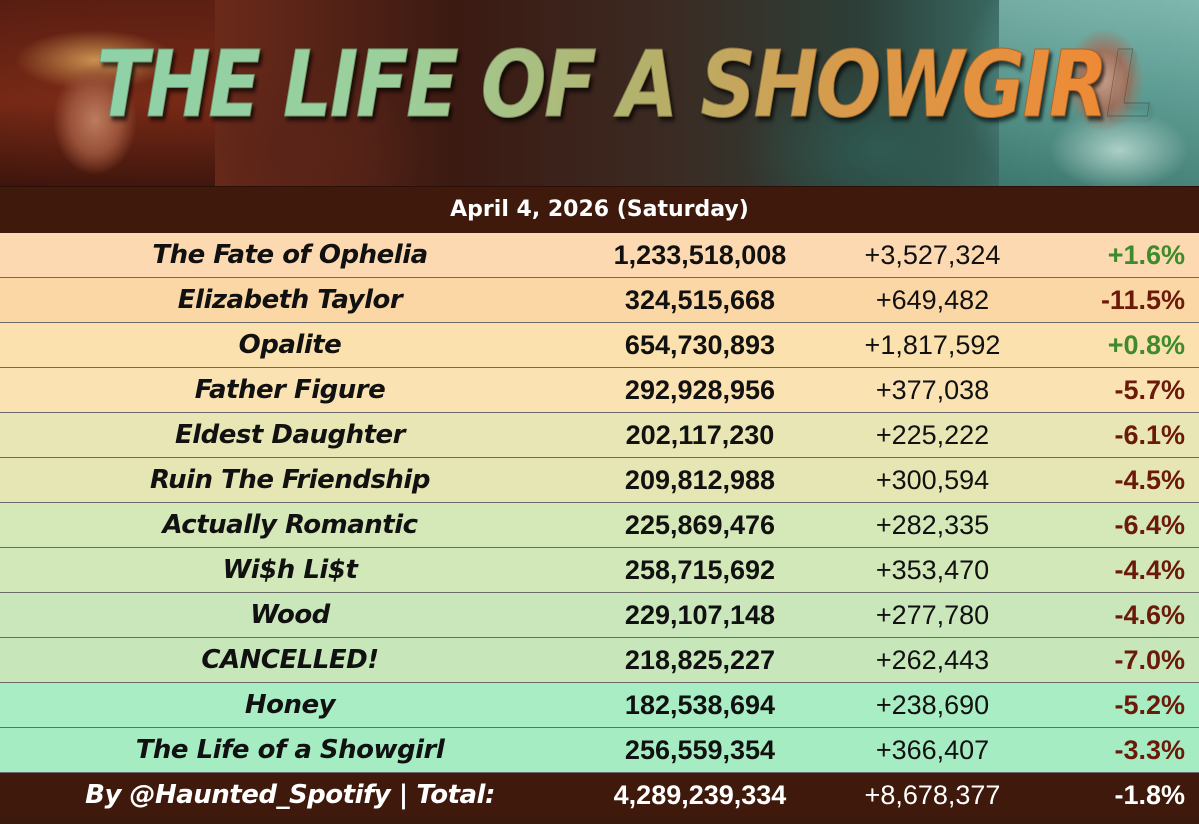  What do you see at coordinates (290, 615) in the screenshot?
I see `song-title: Wood` at bounding box center [290, 615].